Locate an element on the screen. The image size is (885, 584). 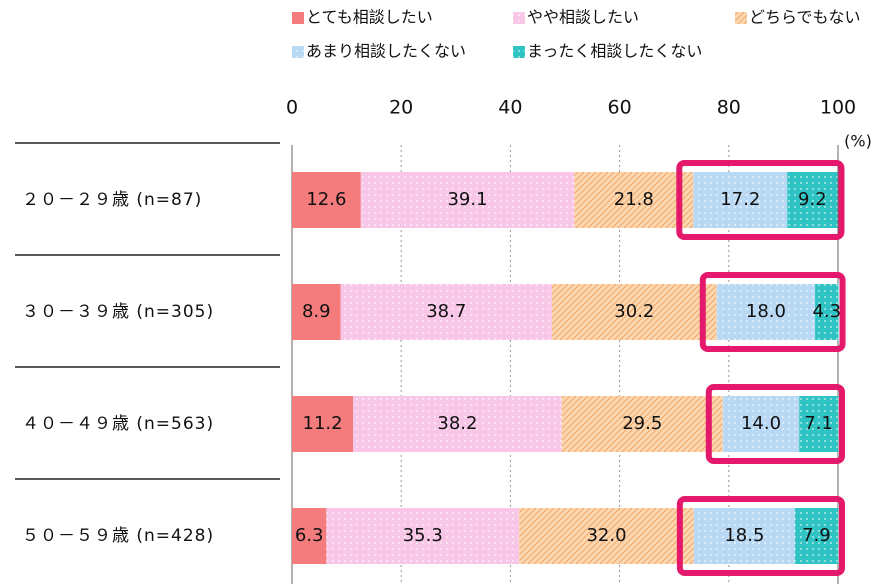
value-label: 6.3 is located at coordinates (309, 535).